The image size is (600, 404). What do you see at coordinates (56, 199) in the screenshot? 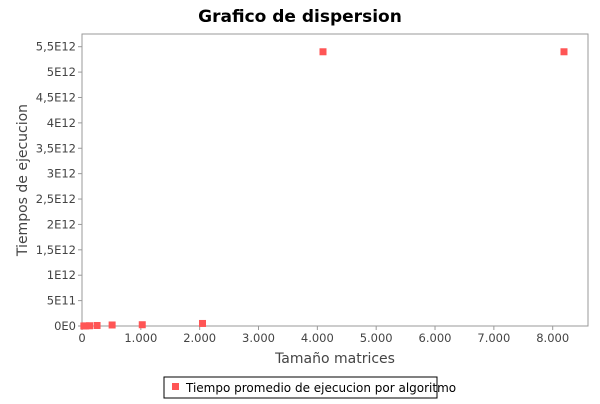
I see `y-tick-label-5: 2,5E12` at bounding box center [56, 199].